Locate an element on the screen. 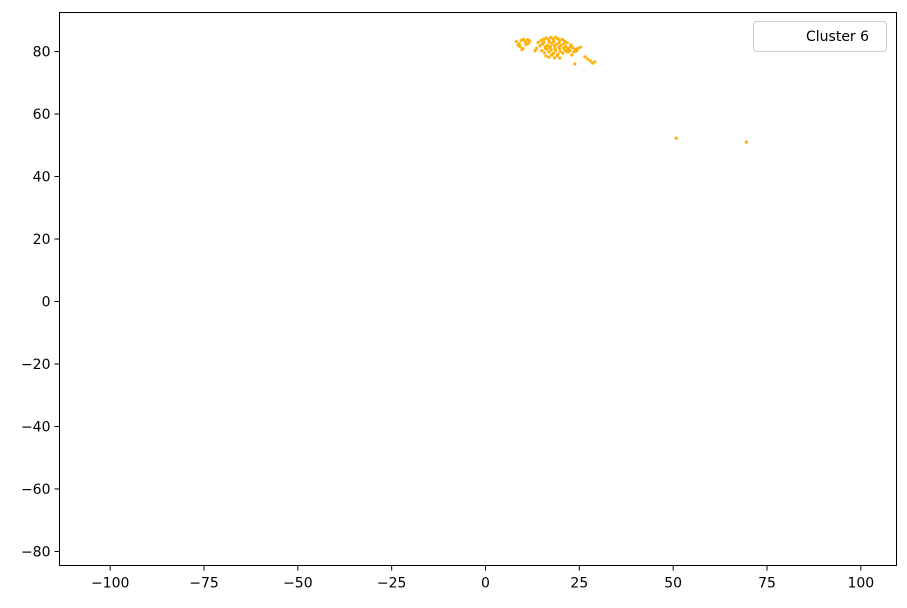 The height and width of the screenshot is (608, 907). x-tick-label: −100 is located at coordinates (110, 584).